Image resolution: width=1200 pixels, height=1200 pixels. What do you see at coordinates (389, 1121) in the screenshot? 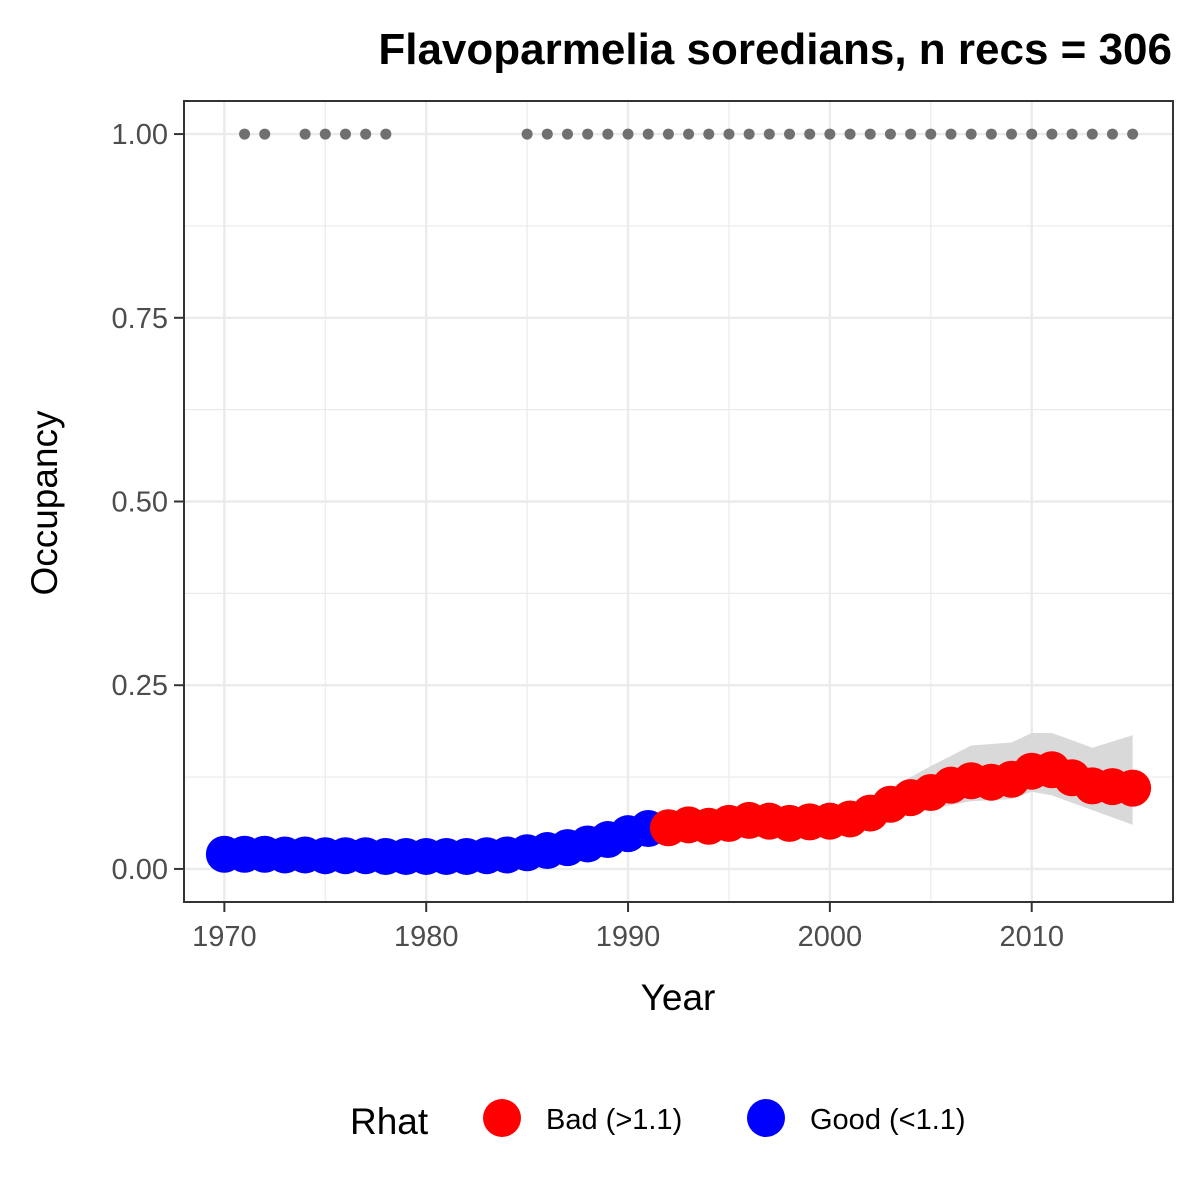
I see `legend-title: Rhat` at bounding box center [389, 1121].